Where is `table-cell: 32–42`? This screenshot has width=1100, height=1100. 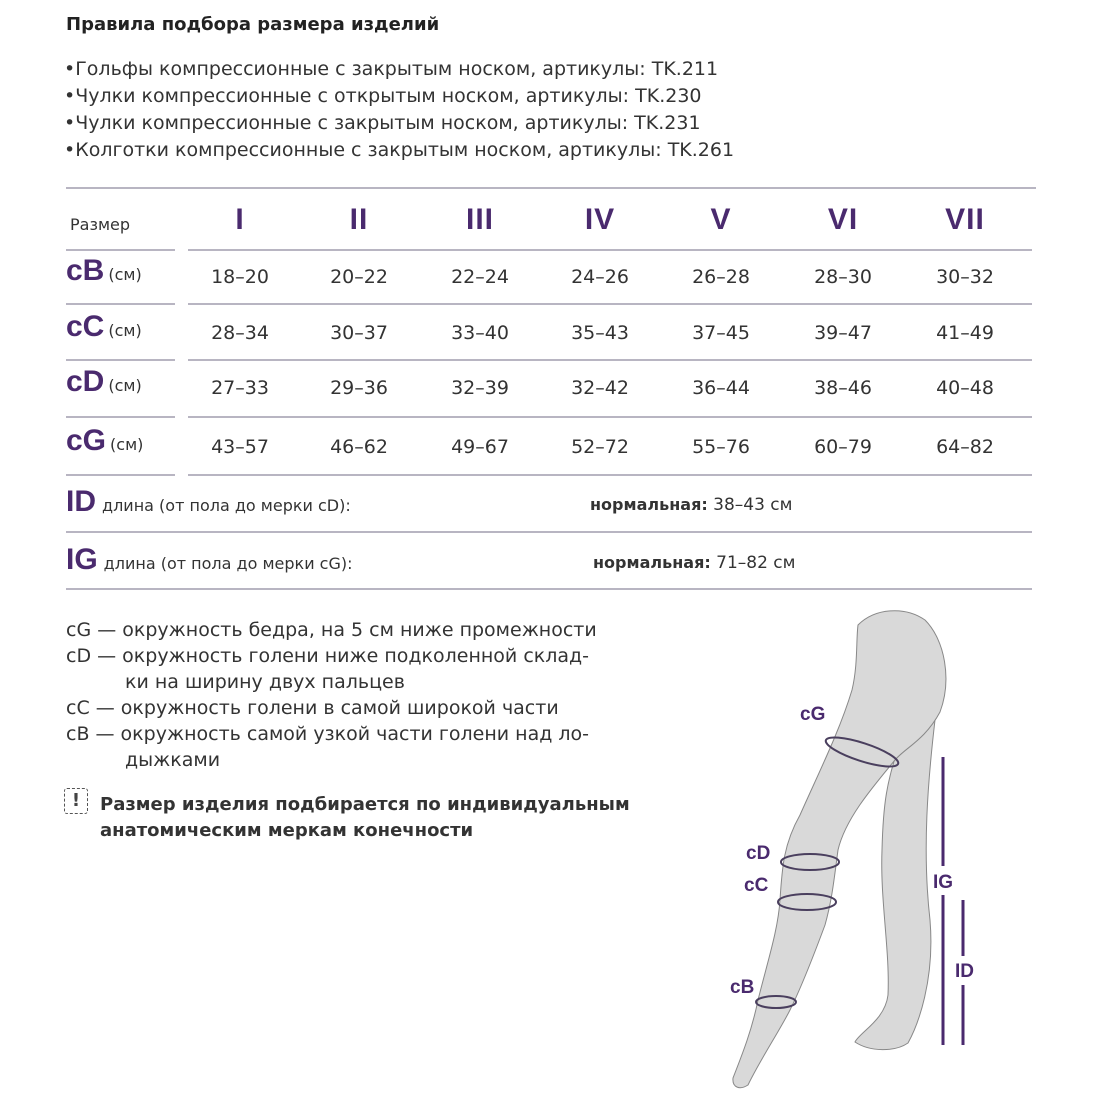 table-cell: 32–42 is located at coordinates (600, 388).